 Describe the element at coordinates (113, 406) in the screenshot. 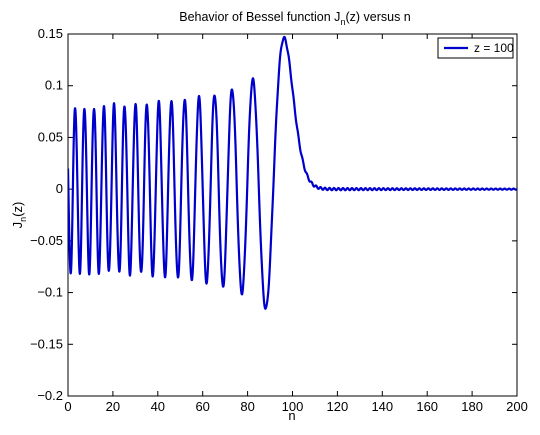

I see `x-tick-label: 20` at that location.